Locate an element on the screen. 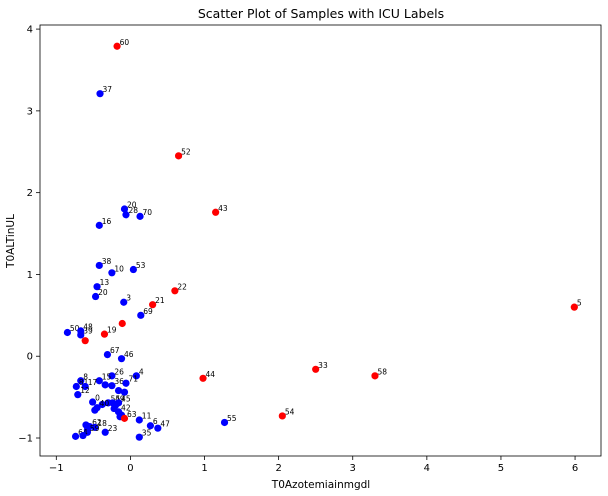 Image resolution: width=608 pixels, height=496 pixels. point-label: 0 is located at coordinates (97, 398).